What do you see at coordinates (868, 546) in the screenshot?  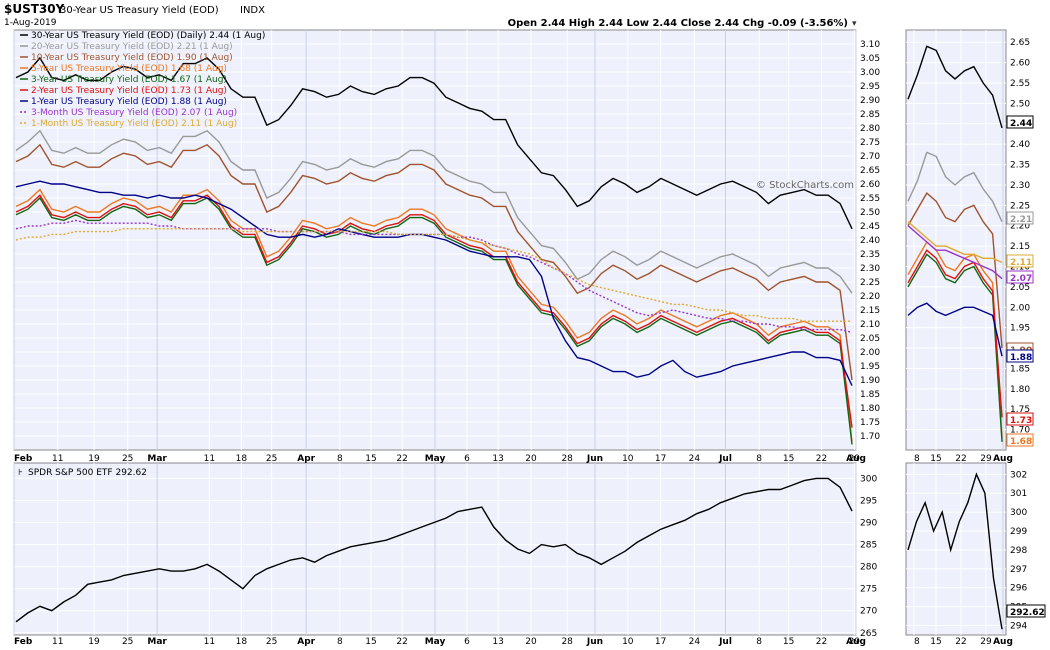 I see `y-tick-label: 285` at bounding box center [868, 546].